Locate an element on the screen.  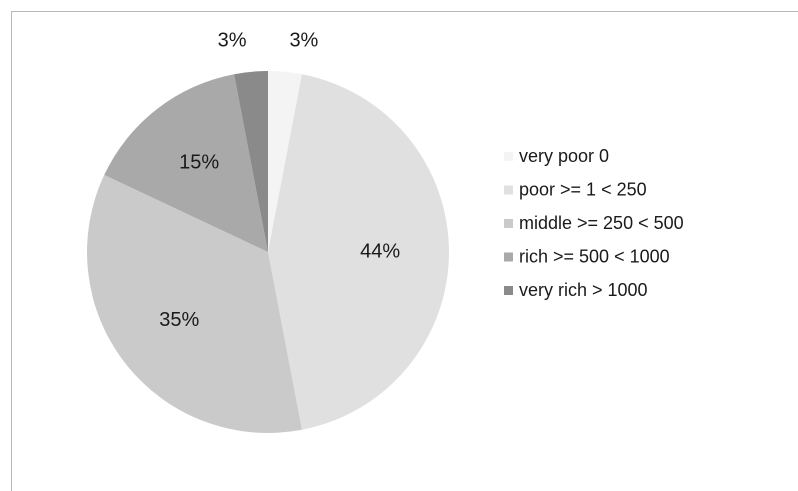
slice-label-5: 3% is located at coordinates (232, 40).